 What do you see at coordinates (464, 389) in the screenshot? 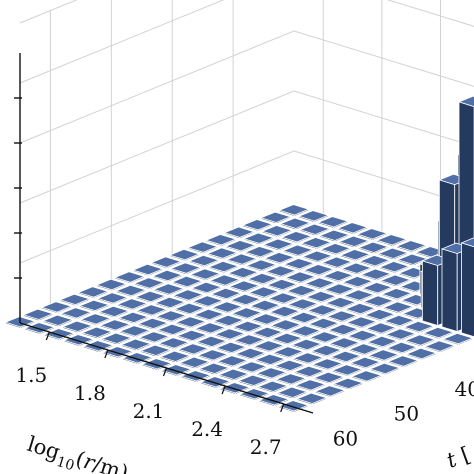
I see `y-tick-label: 40` at bounding box center [464, 389].